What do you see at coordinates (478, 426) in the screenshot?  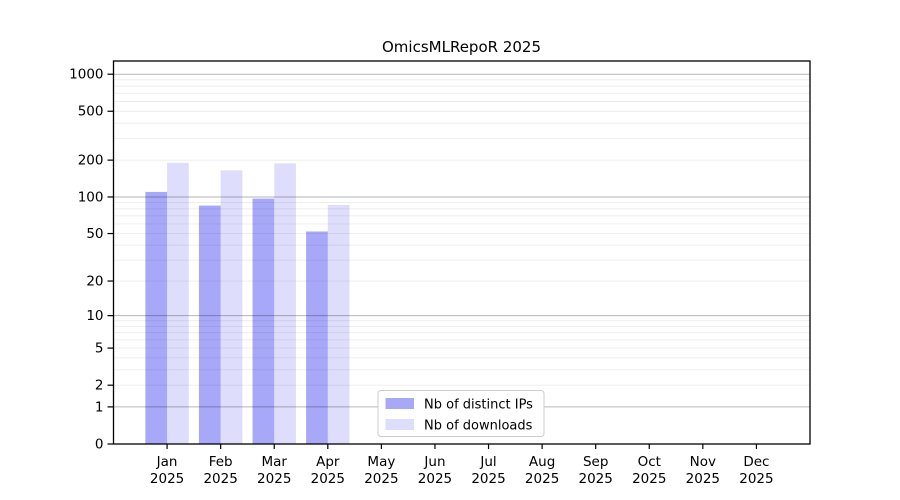 I see `legend-label: Nb of downloads` at bounding box center [478, 426].